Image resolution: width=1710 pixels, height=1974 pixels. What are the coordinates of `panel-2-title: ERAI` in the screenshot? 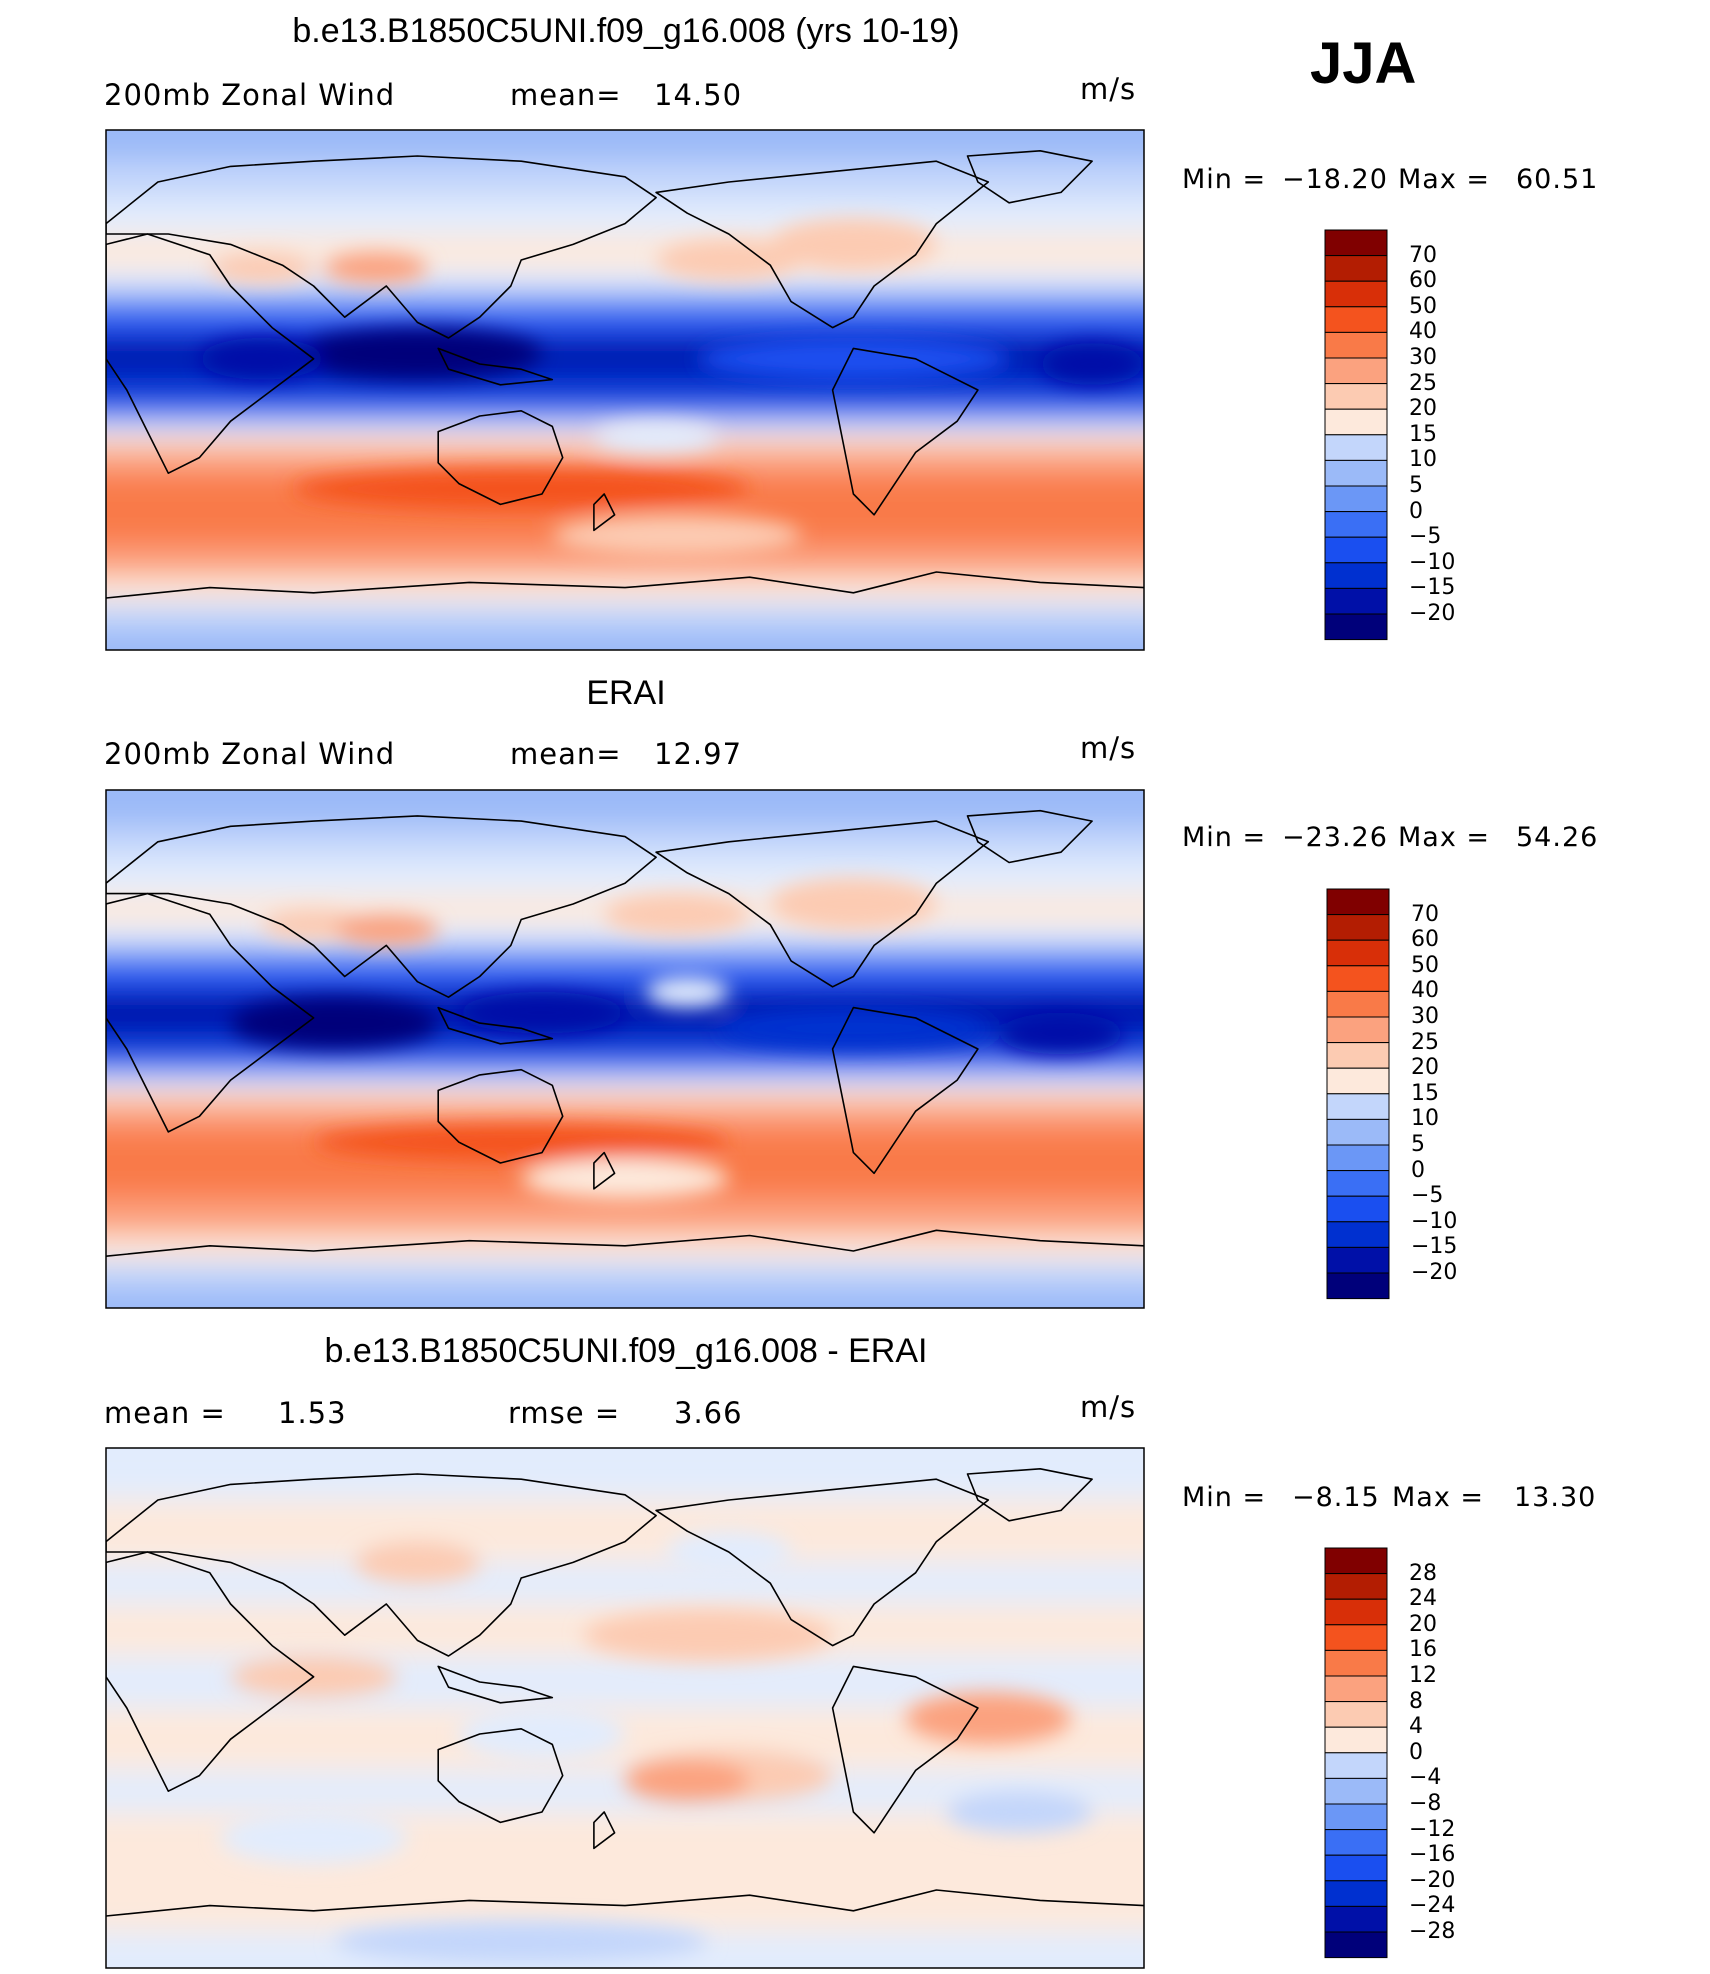 It's located at (626, 693).